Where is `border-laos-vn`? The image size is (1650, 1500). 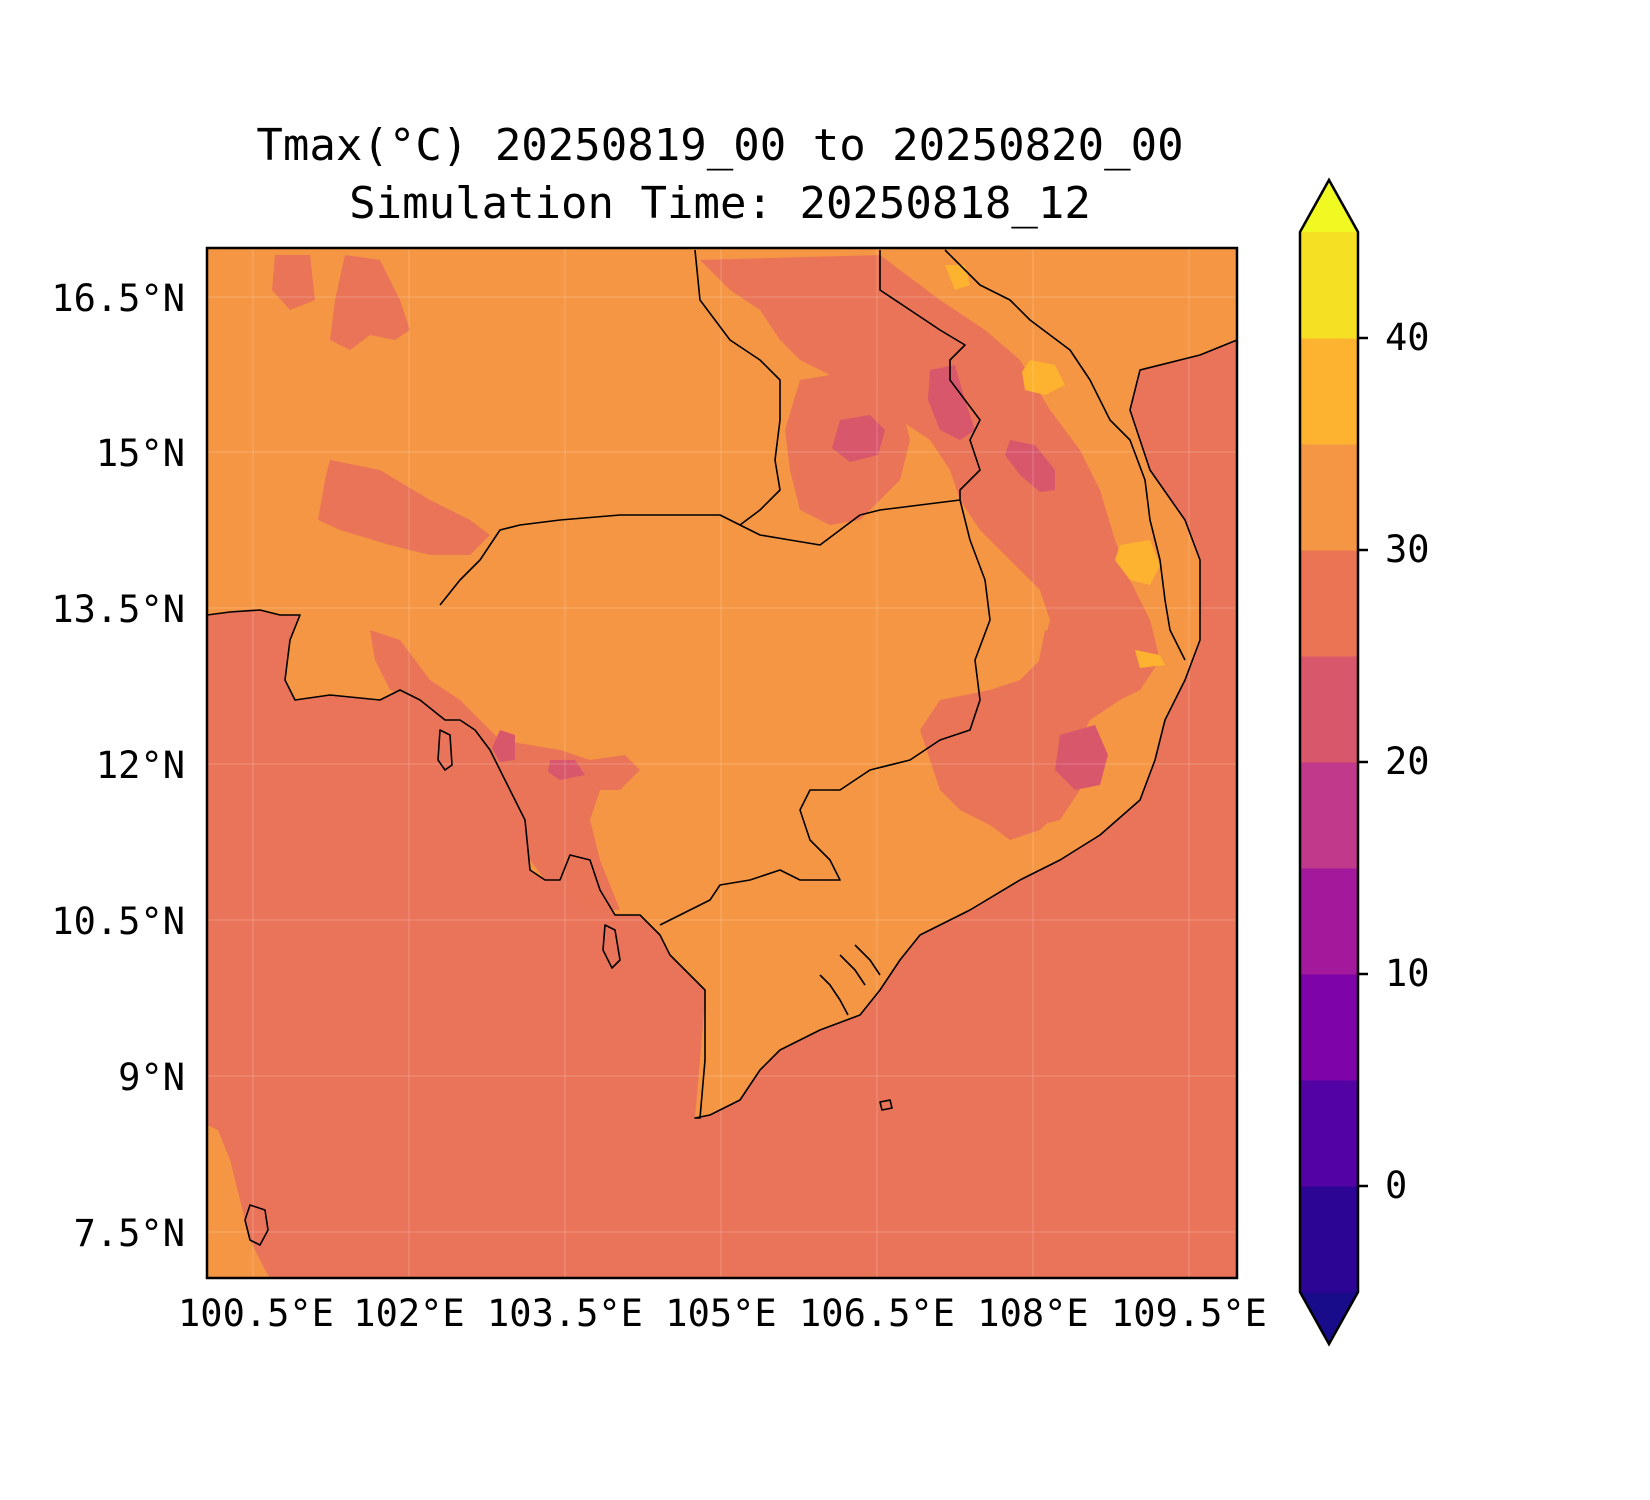
border-laos-vn is located at coordinates (930, 375).